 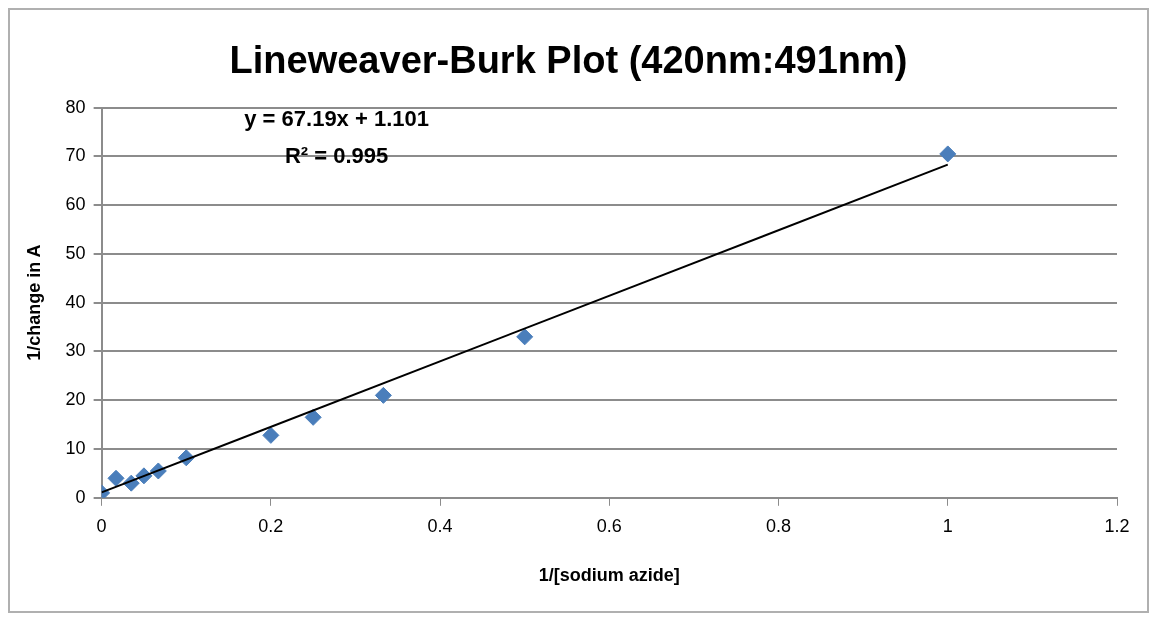 I want to click on x-tick-label: 0.2, so click(x=271, y=525).